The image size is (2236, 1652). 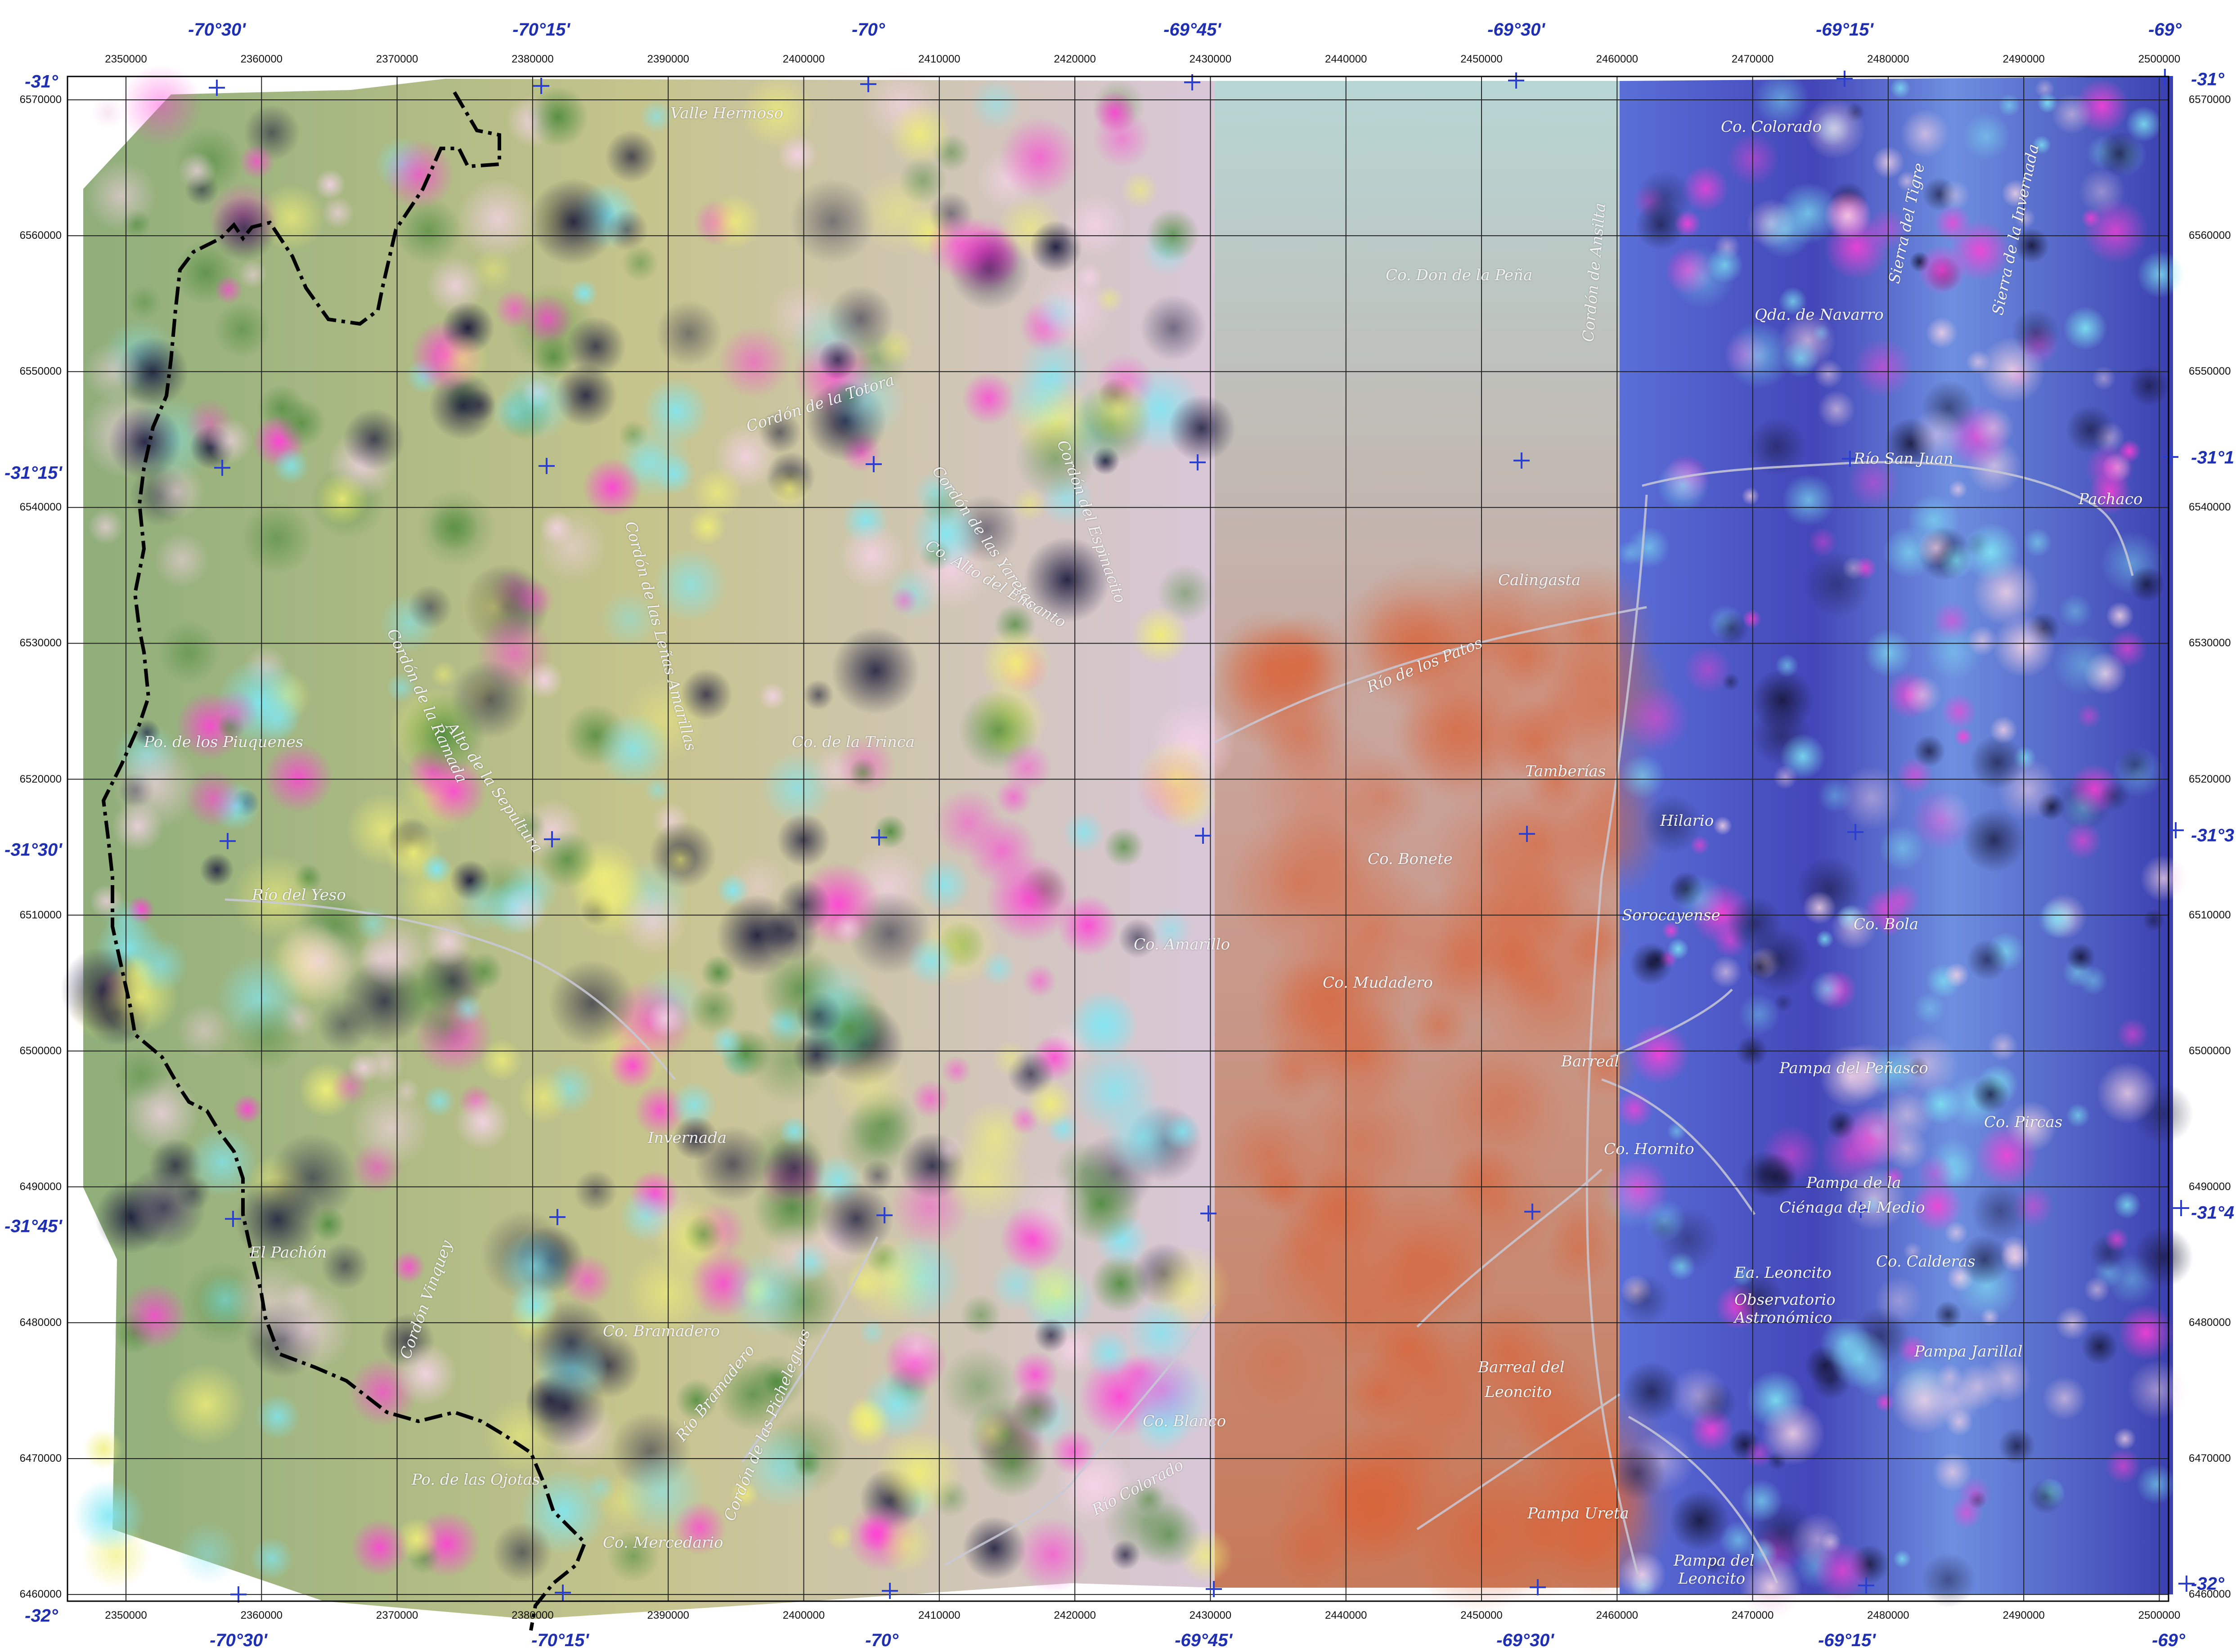 I want to click on lon-label: -69°45', so click(x=1203, y=1640).